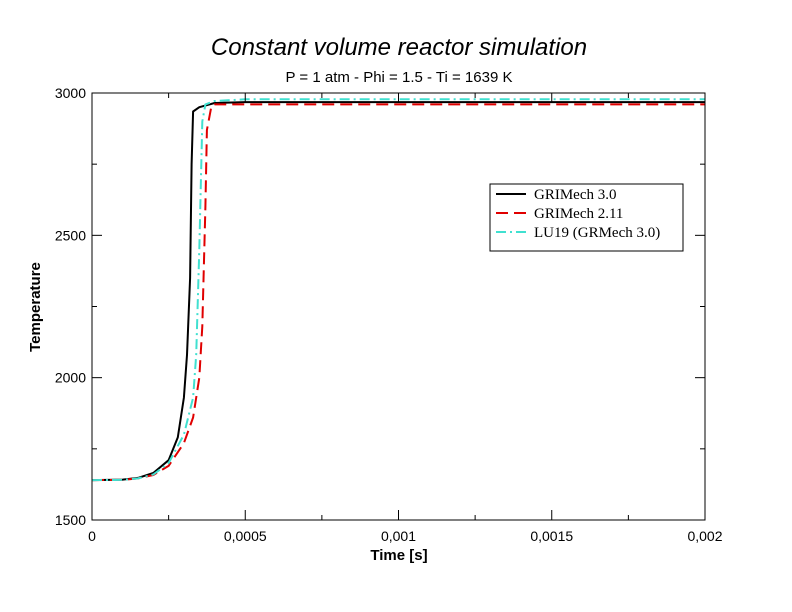 Image resolution: width=792 pixels, height=612 pixels. I want to click on y-tick-label: 1500, so click(70, 520).